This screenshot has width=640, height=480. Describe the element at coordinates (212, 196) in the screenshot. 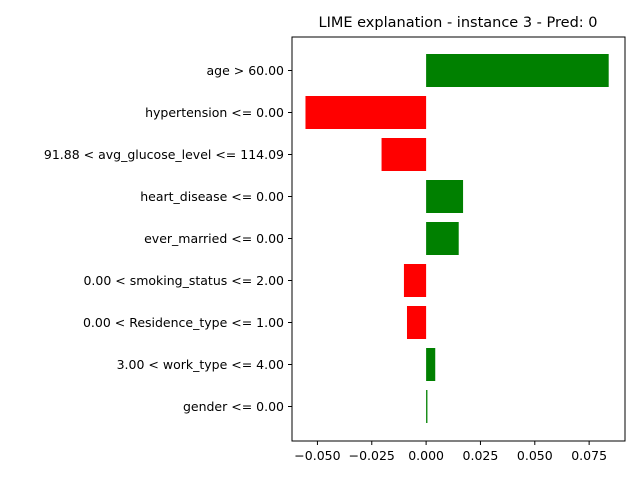

I see `y-tick-label: heart_disease <= 0.00` at that location.